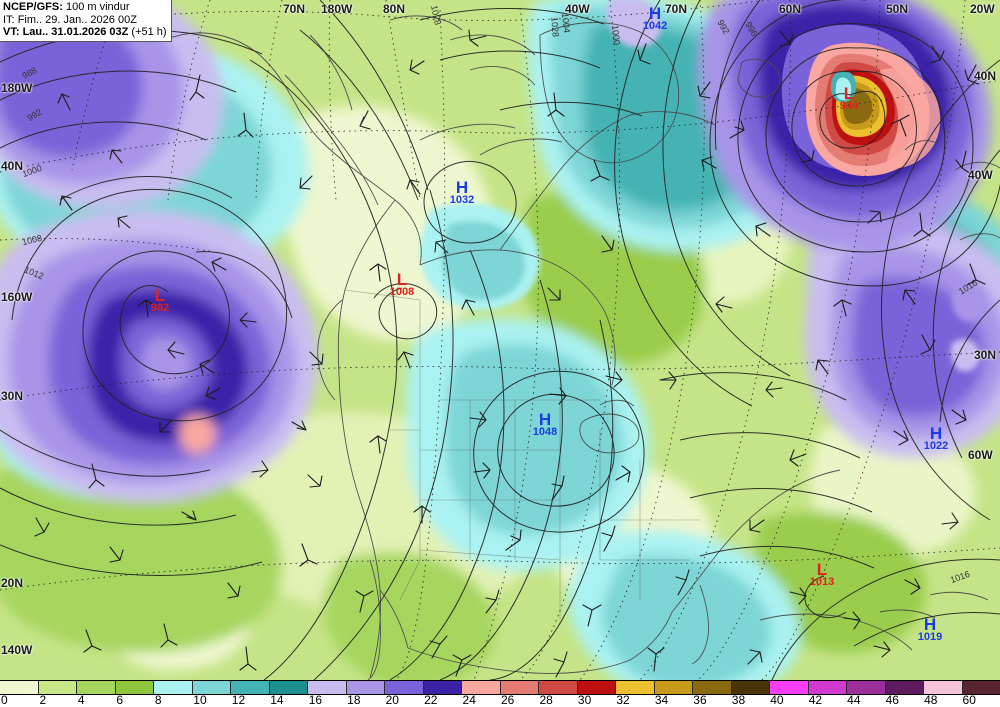 The width and height of the screenshot is (1000, 707). What do you see at coordinates (158, 700) in the screenshot?
I see `colorbar-tick: 8` at bounding box center [158, 700].